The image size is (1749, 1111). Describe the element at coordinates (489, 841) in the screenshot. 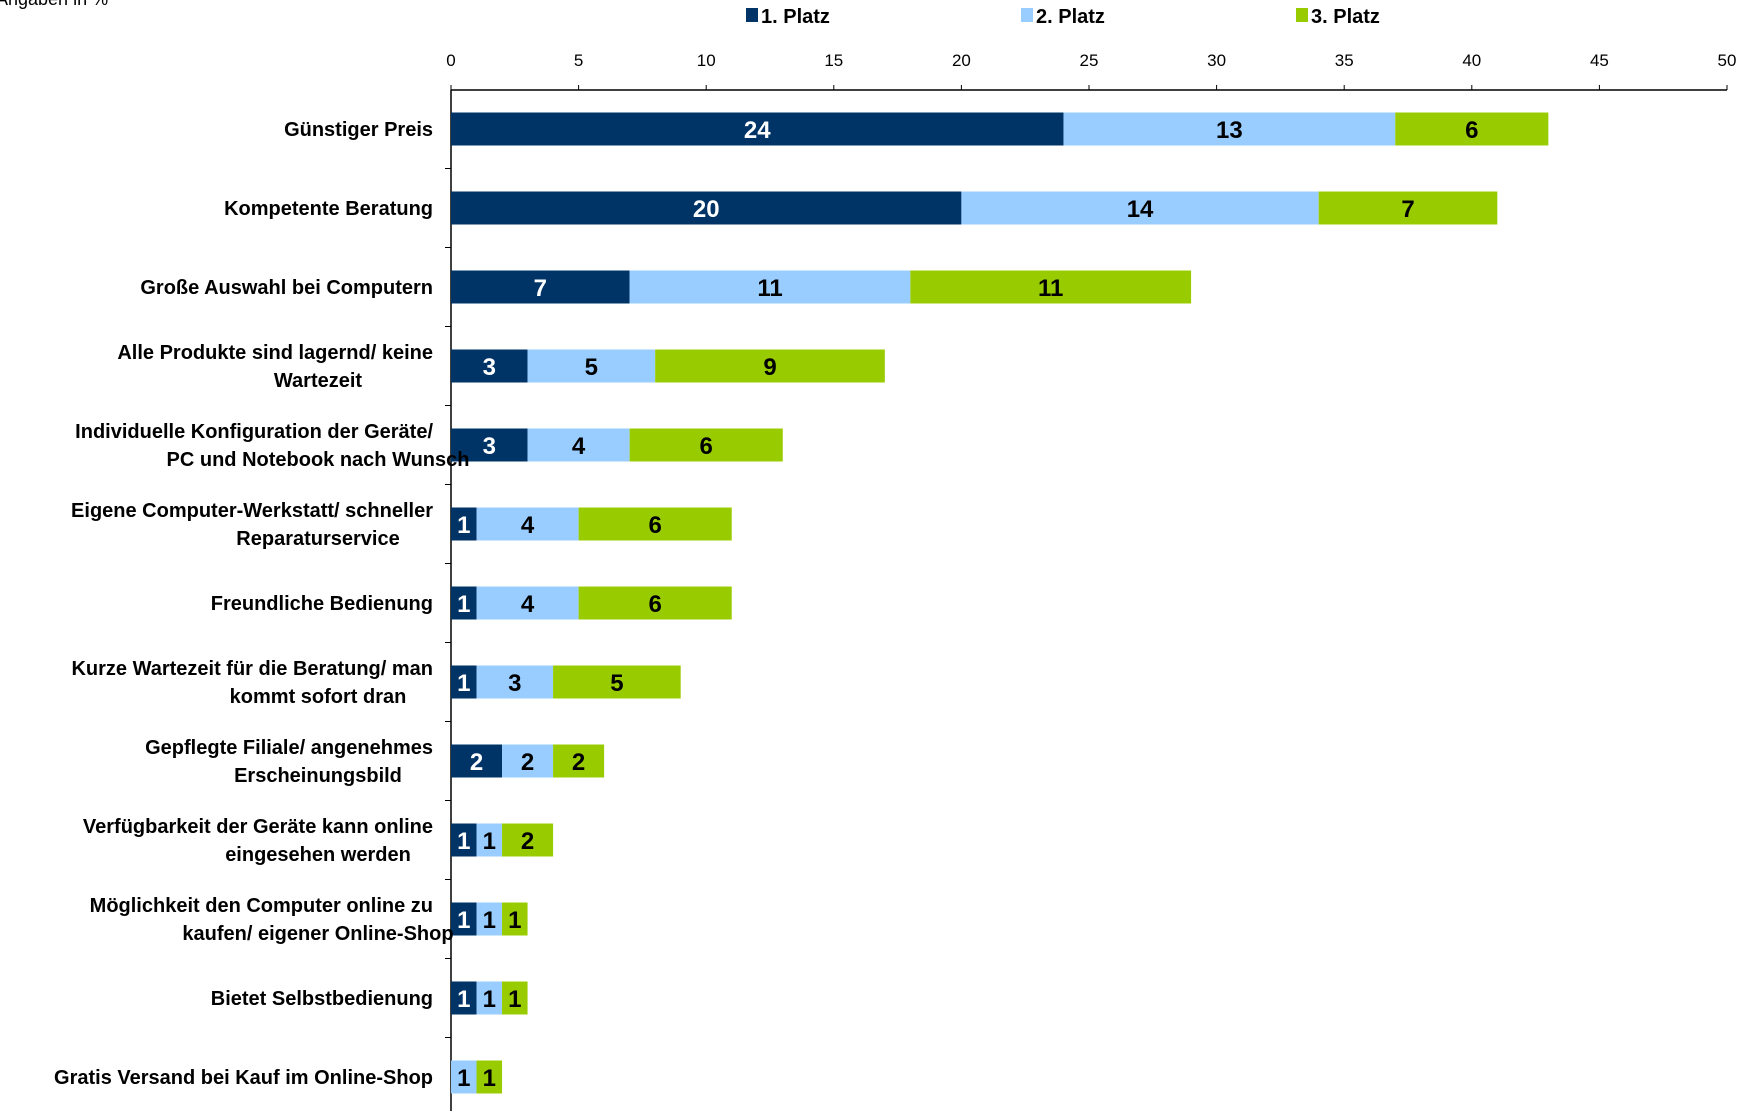

I see `data-label-2-row-10: 1` at that location.